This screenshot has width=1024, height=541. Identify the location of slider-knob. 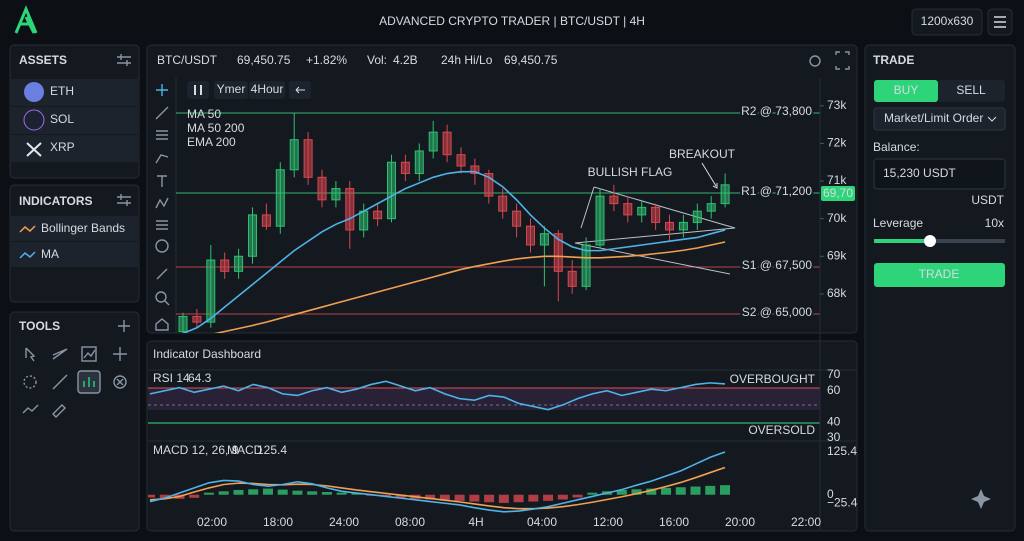
(930, 241).